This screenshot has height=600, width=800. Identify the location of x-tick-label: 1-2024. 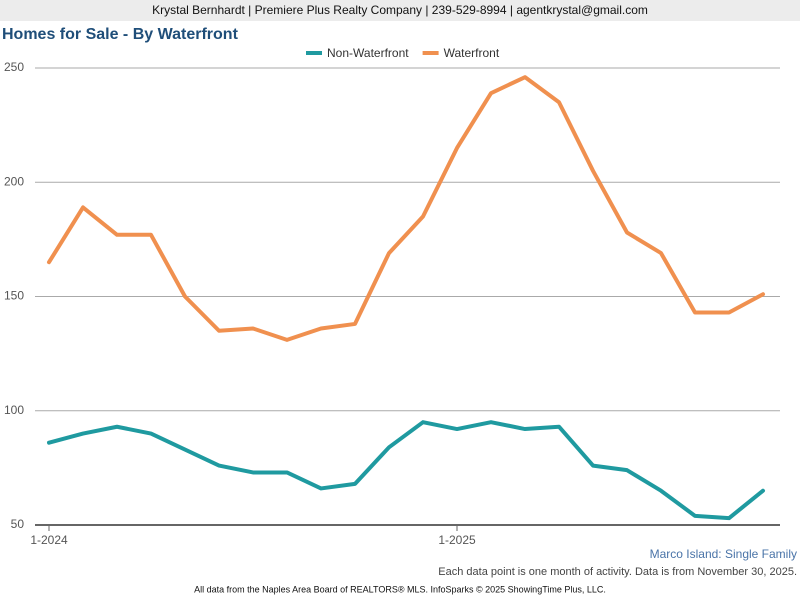
(49, 540).